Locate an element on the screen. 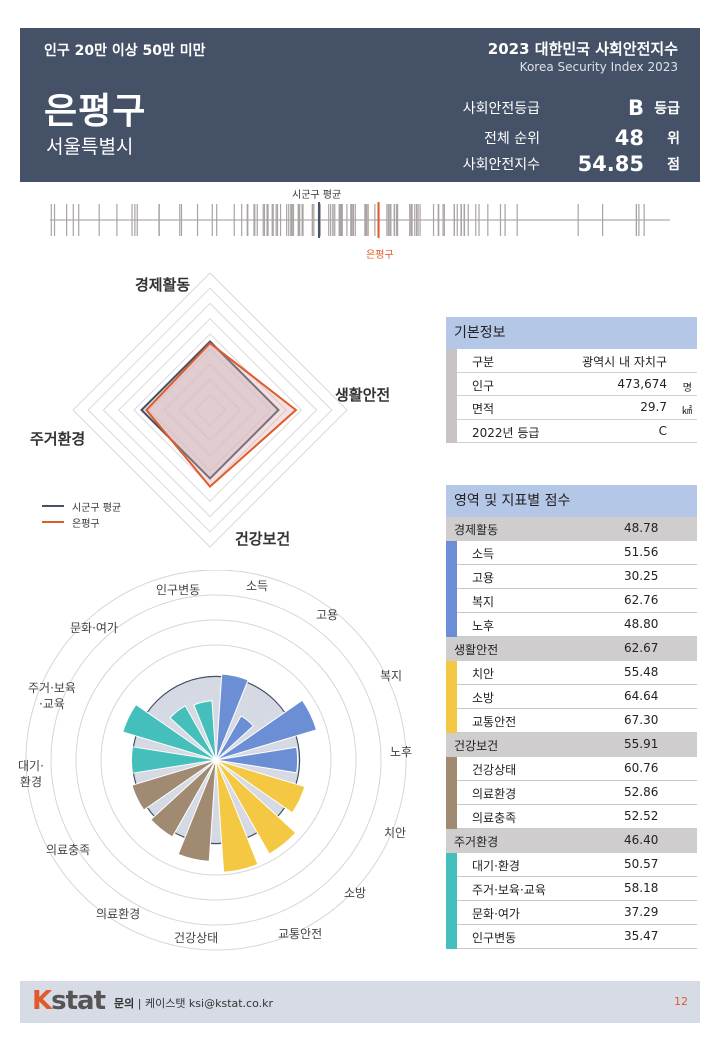  legend-item-avg: 시군구 평균 is located at coordinates (81, 506).